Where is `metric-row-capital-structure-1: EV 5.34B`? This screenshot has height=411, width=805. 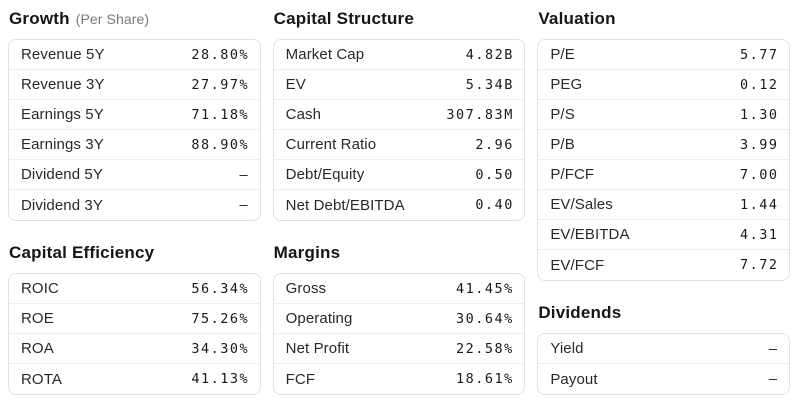
metric-row-capital-structure-1: EV 5.34B is located at coordinates (399, 85).